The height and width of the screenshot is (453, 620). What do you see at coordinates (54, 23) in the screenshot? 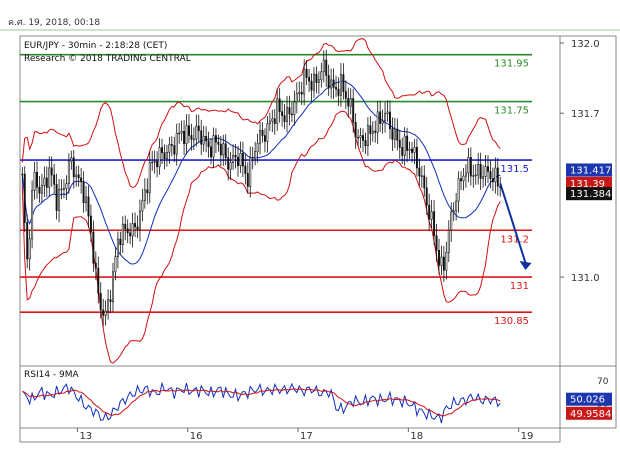
I see `timestamp: ค.ศ. 19, 2018, 00:18` at bounding box center [54, 23].